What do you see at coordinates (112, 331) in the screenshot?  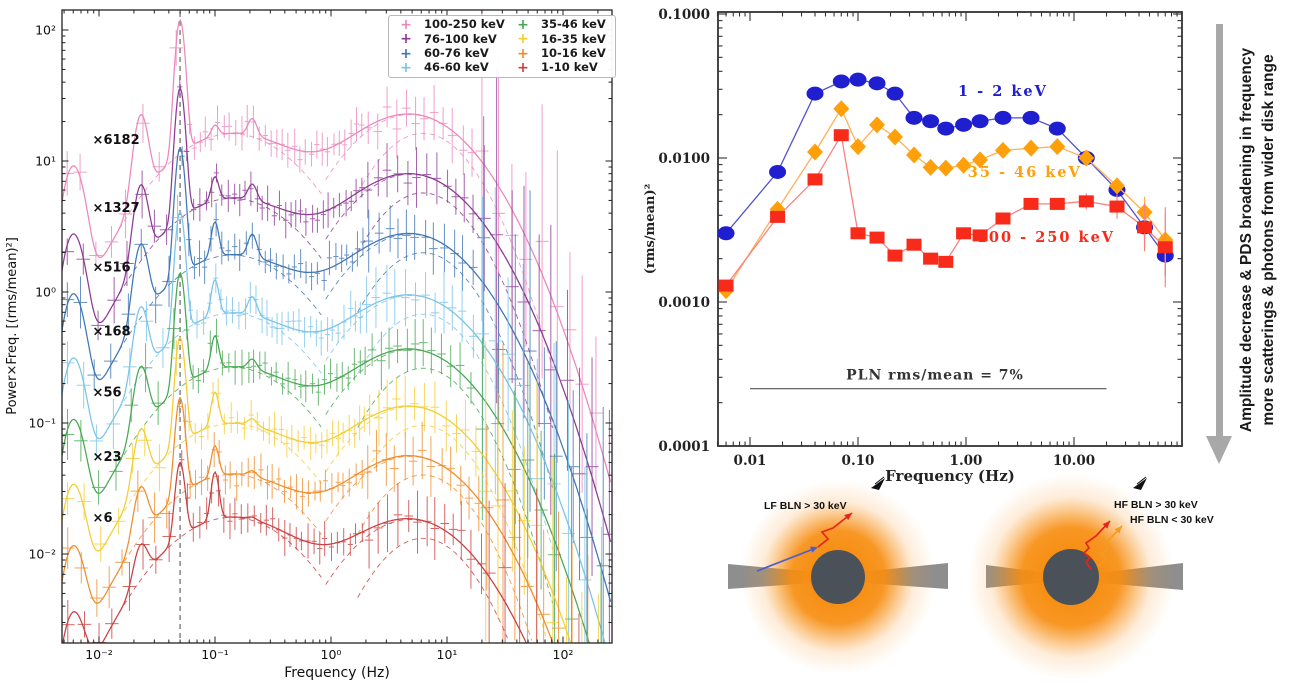 I see `multiplier-label: ×168` at bounding box center [112, 331].